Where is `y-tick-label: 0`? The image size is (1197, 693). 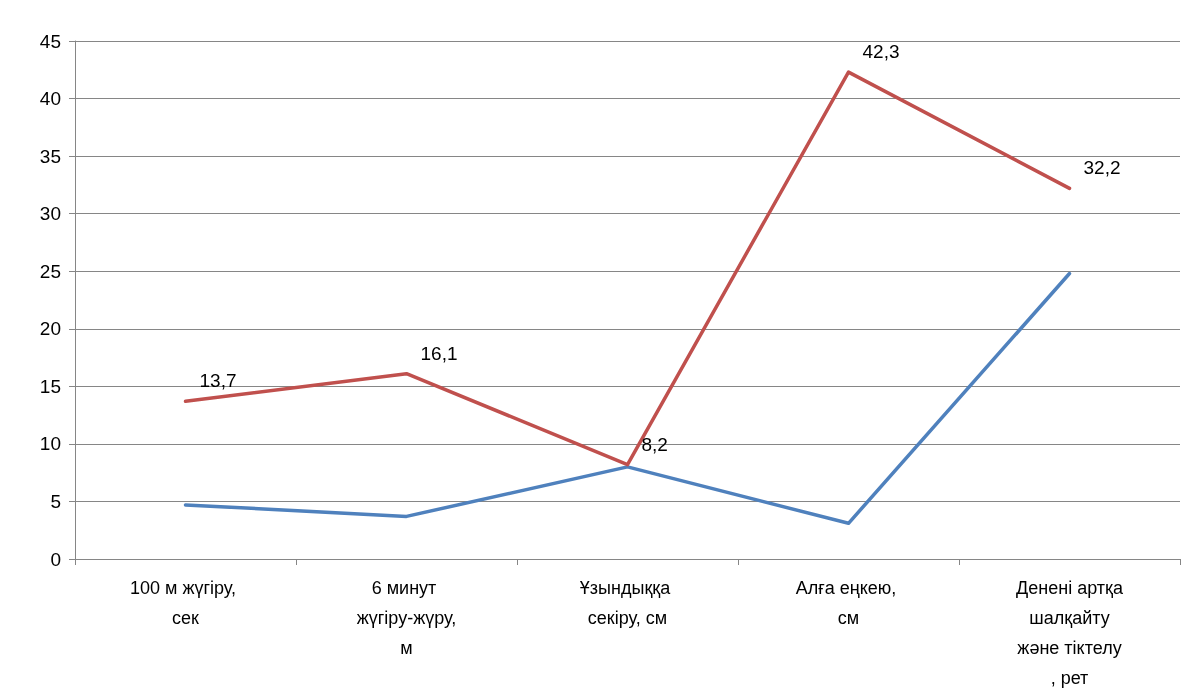
y-tick-label: 0 is located at coordinates (55, 559).